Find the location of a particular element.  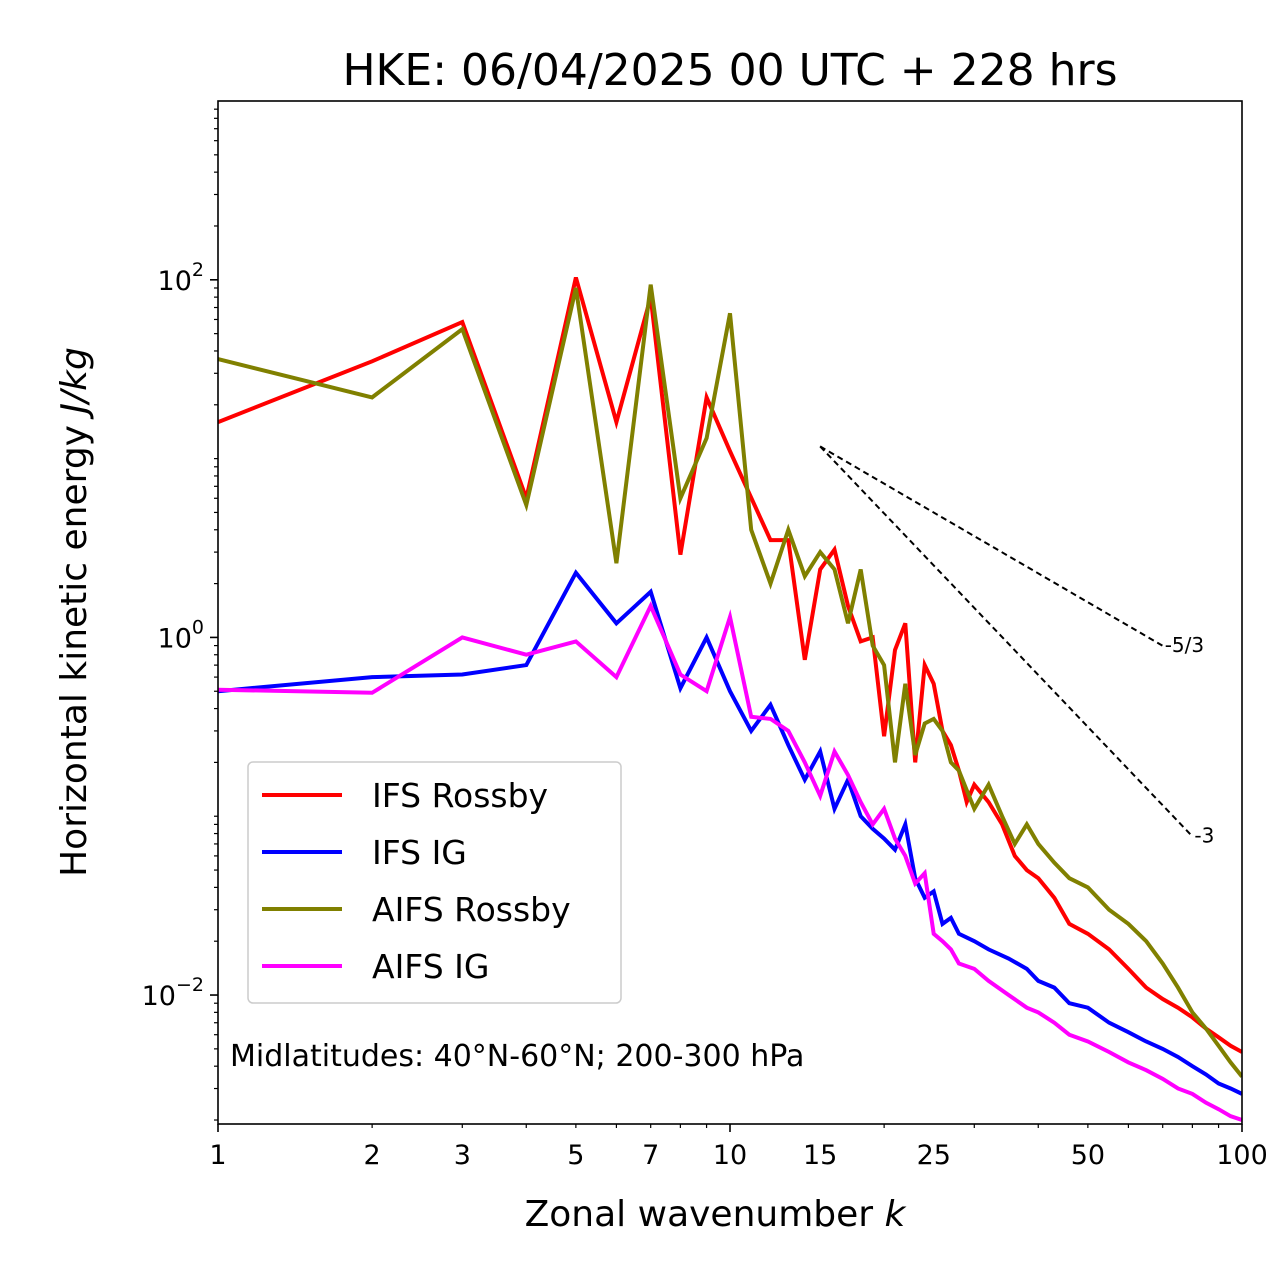

y-axis-label-text: Horizontal kinetic energy is located at coordinates (74, 651).